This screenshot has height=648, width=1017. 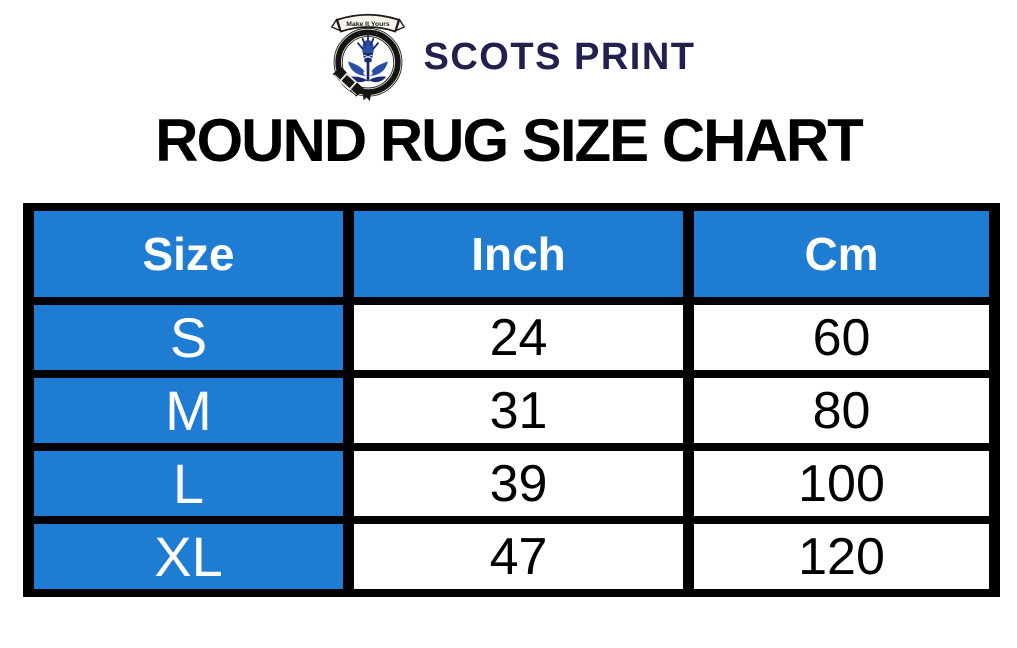 What do you see at coordinates (368, 24) in the screenshot?
I see `crest-motto: Make It Yours` at bounding box center [368, 24].